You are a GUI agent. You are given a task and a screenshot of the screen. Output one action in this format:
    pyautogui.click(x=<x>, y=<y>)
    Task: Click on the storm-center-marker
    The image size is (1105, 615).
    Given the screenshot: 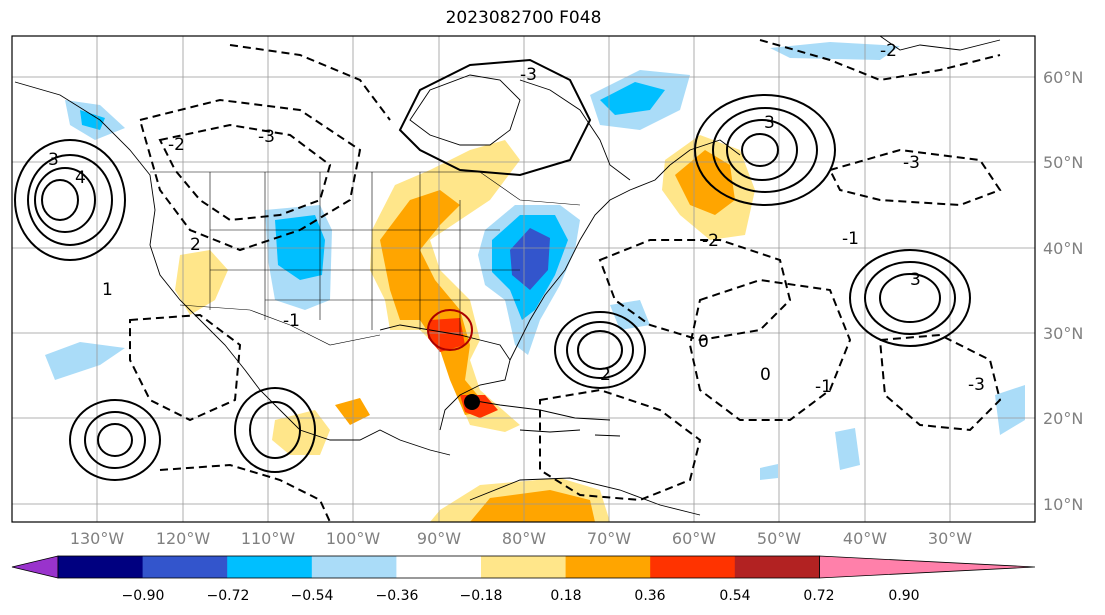 What is the action you would take?
    pyautogui.click(x=472, y=402)
    